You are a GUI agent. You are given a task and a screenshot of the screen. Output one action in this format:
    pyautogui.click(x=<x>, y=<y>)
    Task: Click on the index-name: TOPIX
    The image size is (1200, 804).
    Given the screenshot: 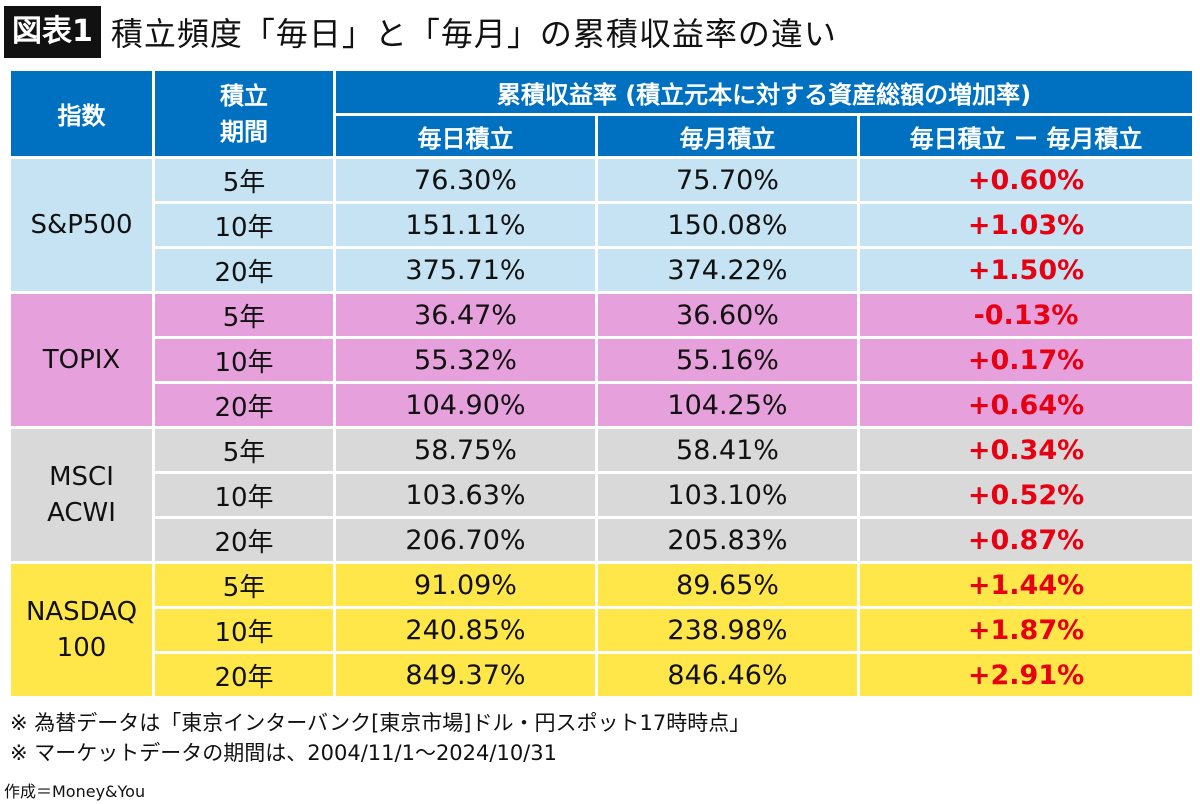 What is the action you would take?
    pyautogui.click(x=81, y=360)
    